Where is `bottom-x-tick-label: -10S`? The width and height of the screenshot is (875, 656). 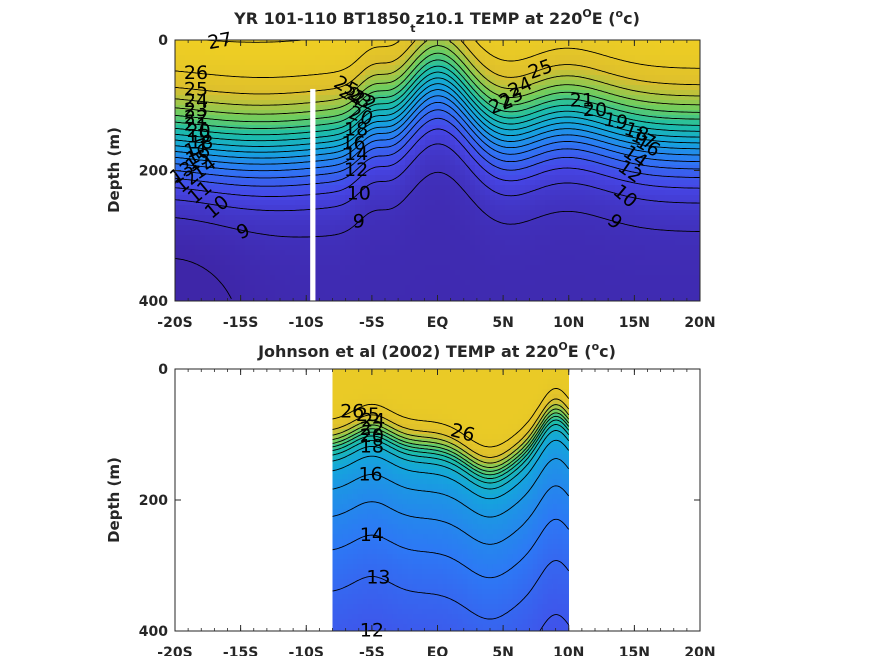
bottom-x-tick-label: -10S is located at coordinates (306, 650).